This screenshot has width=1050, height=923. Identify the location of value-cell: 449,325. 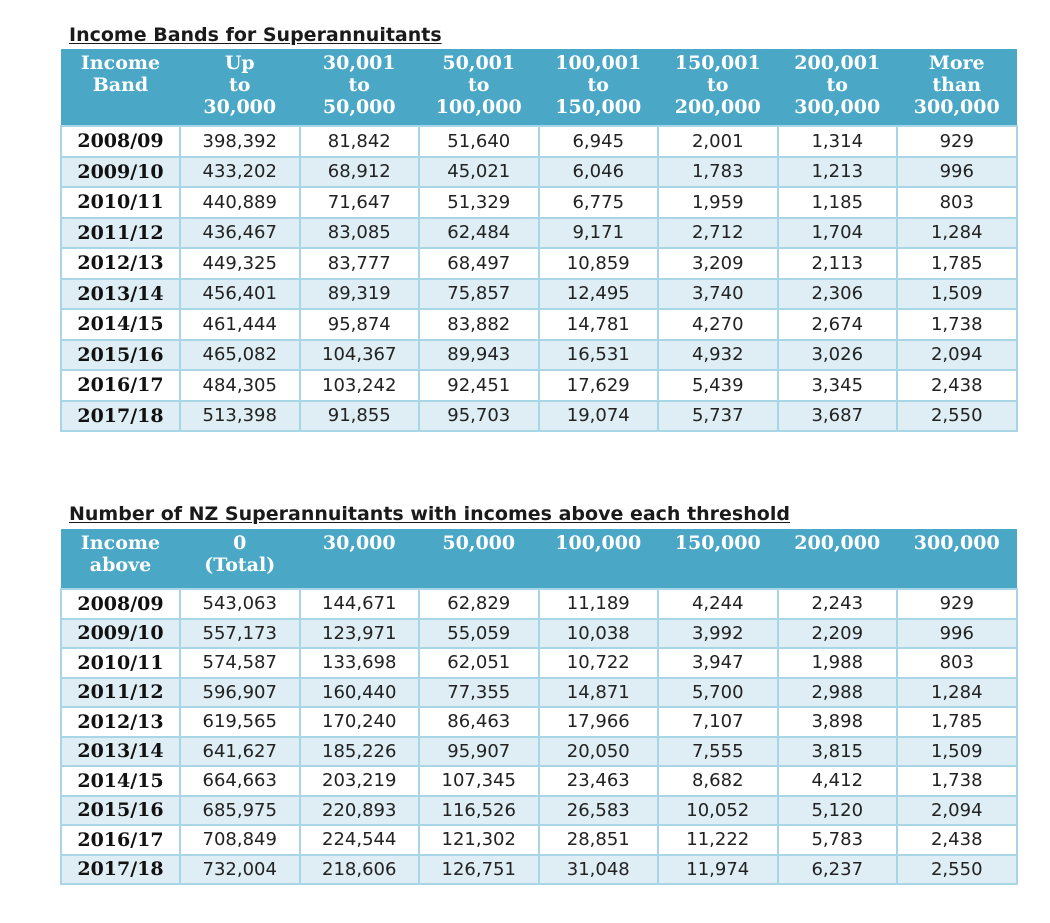
(240, 263).